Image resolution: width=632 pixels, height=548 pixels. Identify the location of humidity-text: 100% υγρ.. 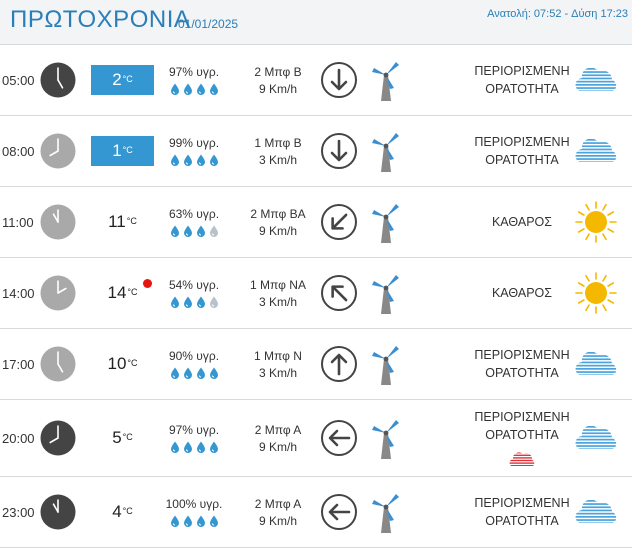
(194, 504).